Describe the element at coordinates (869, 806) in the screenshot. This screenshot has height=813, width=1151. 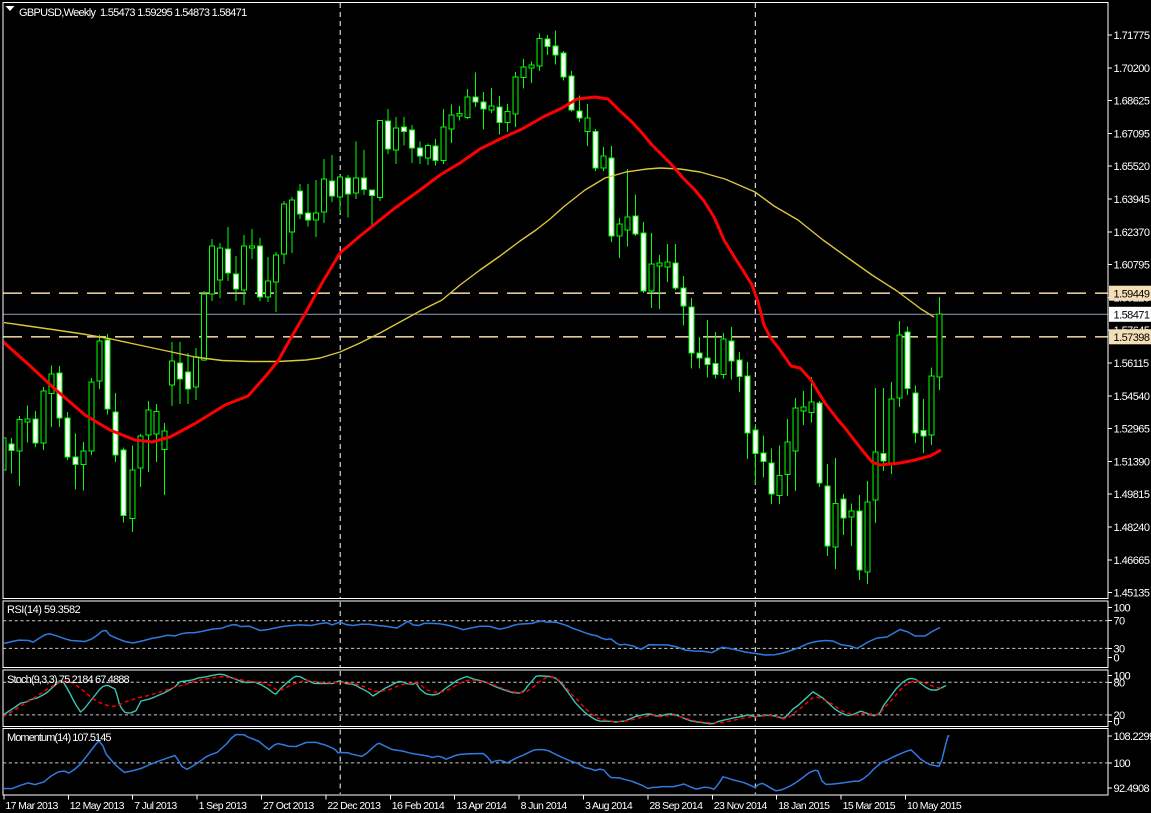
I see `svg-text: 15 Mar 2015` at that location.